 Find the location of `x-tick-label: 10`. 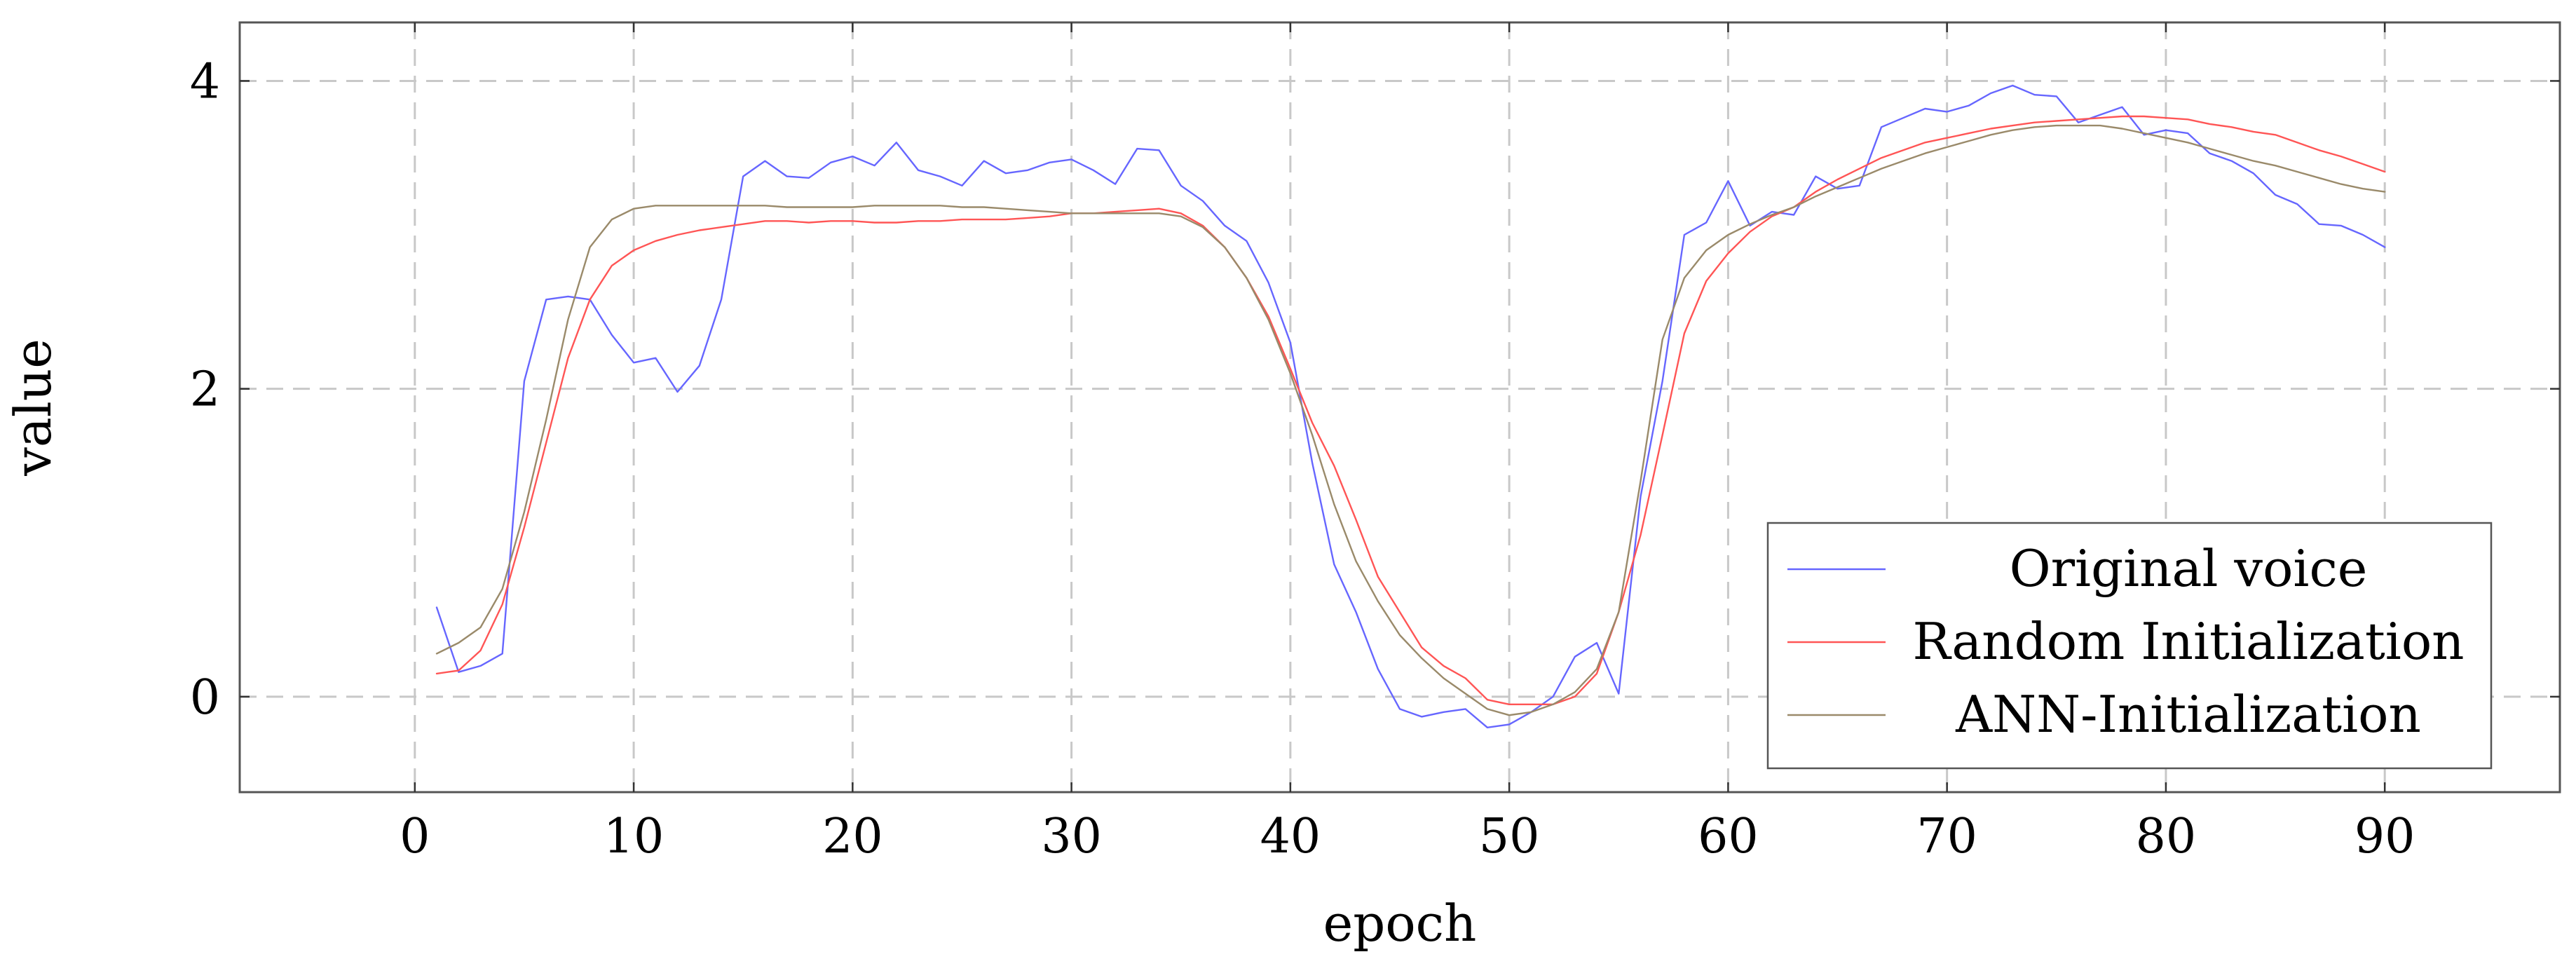

x-tick-label: 10 is located at coordinates (634, 836).